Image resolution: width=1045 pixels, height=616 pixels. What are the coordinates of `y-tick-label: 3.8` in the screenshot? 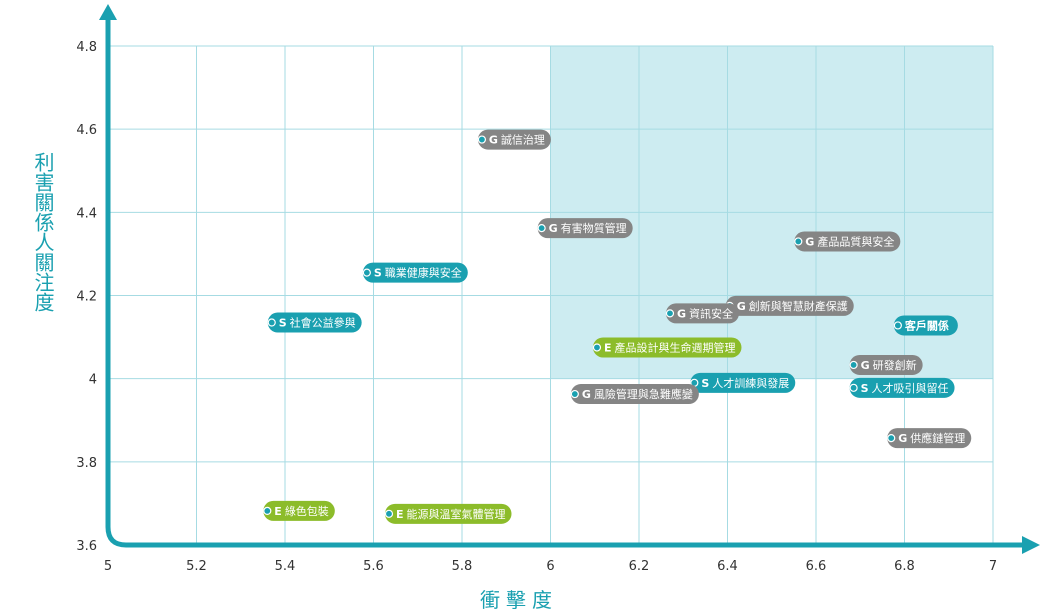 It's located at (86, 463).